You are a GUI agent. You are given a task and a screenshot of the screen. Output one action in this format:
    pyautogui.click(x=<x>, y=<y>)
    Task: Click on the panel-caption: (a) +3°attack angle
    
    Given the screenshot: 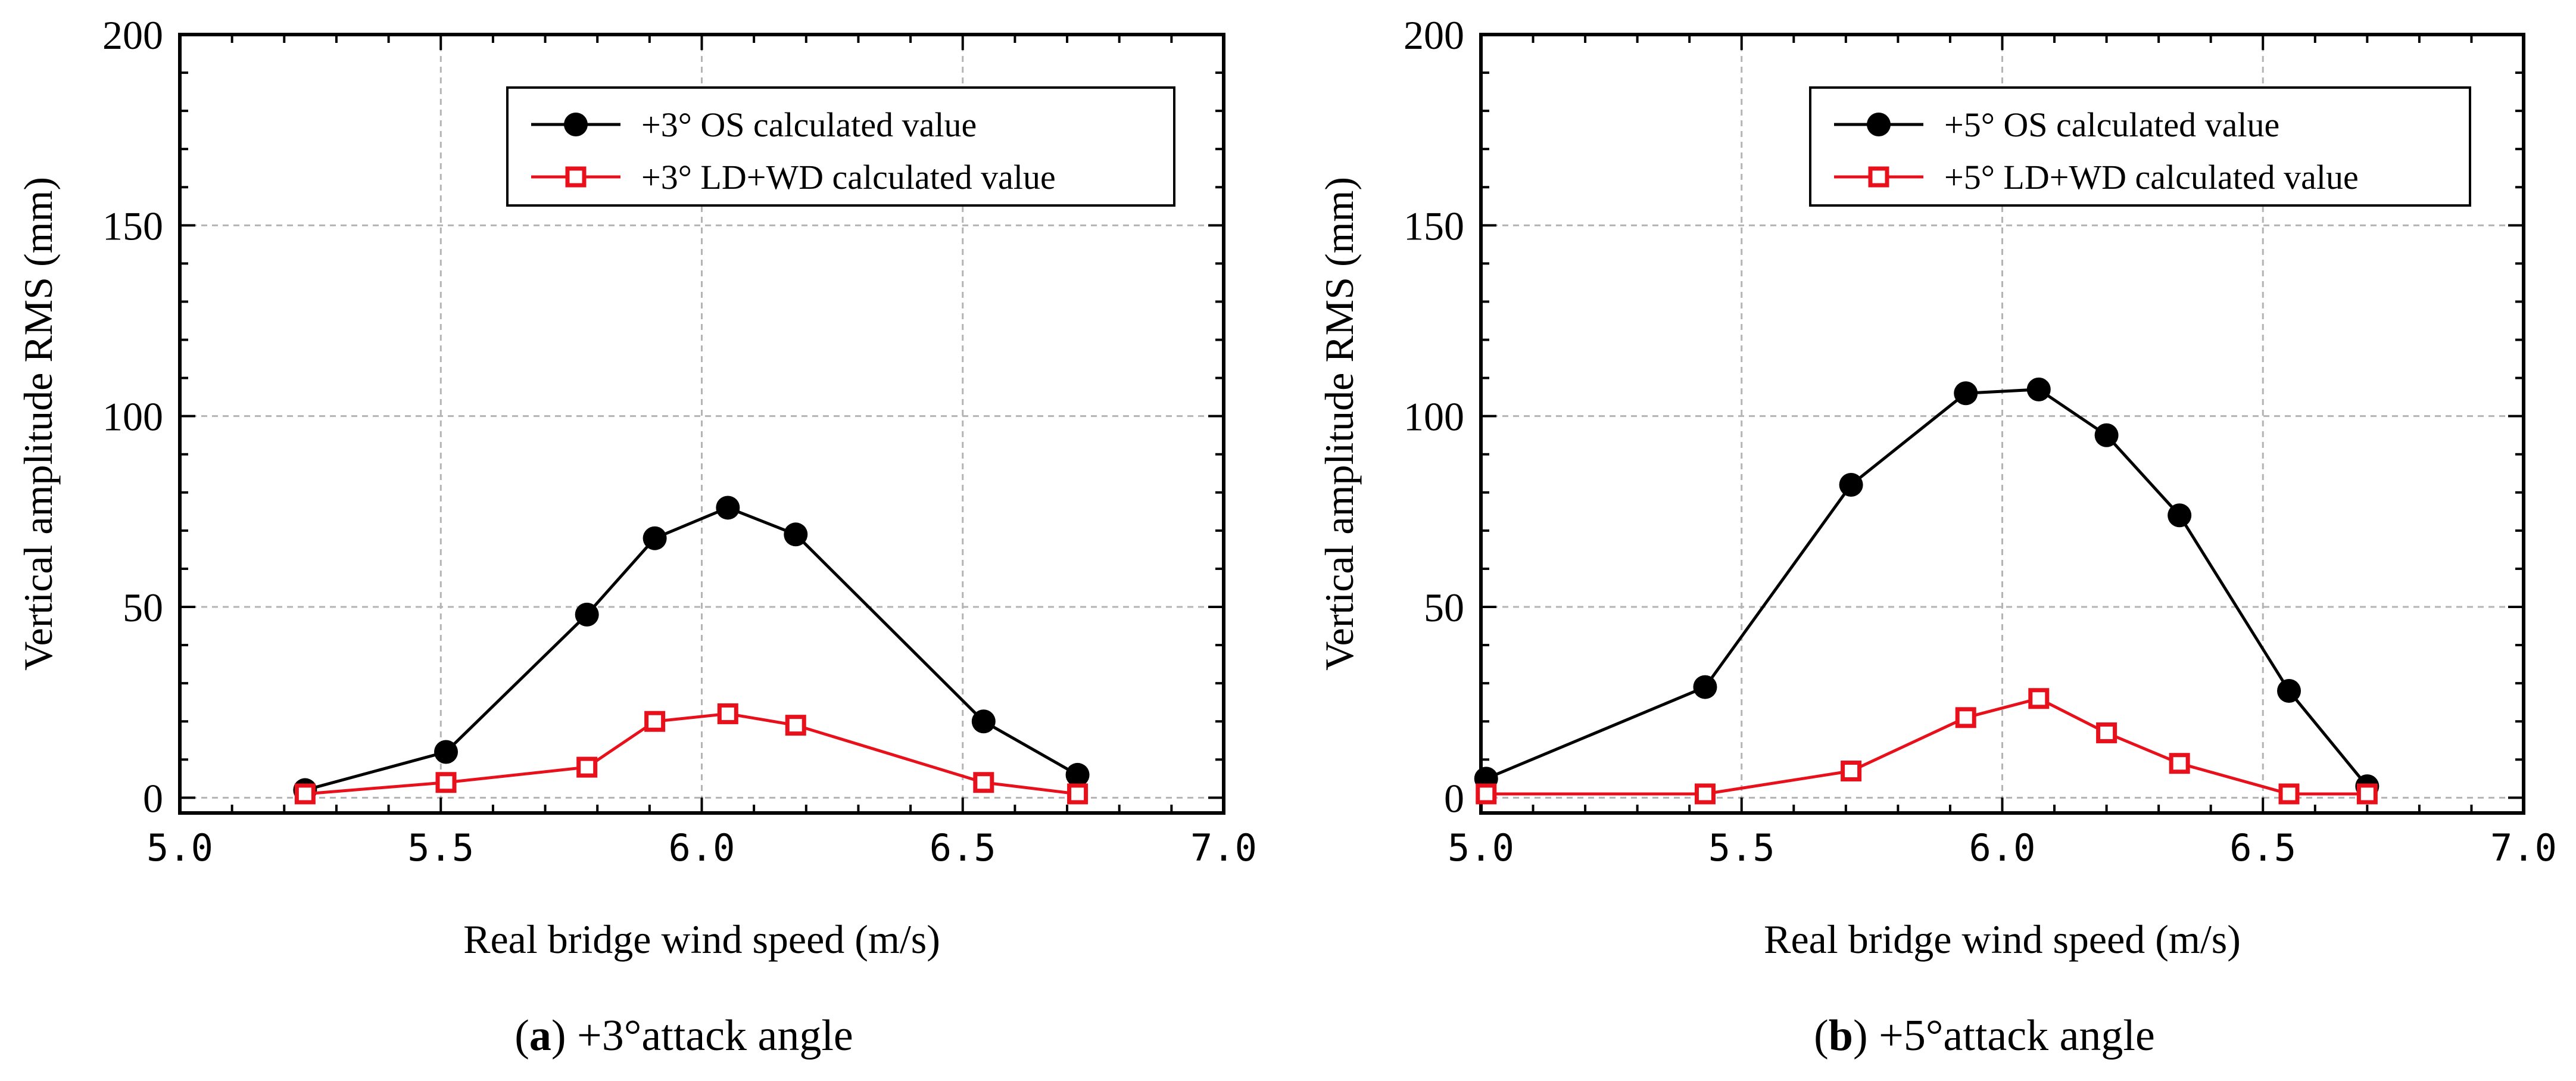 What is the action you would take?
    pyautogui.click(x=683, y=1035)
    